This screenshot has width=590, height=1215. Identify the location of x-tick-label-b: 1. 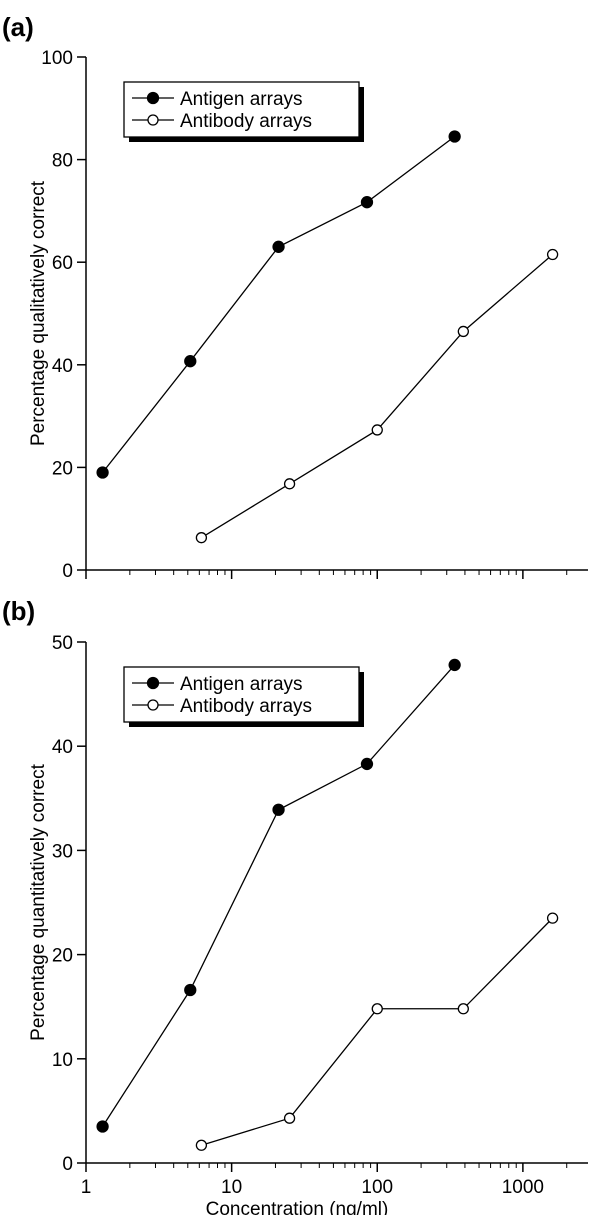
(86, 1187).